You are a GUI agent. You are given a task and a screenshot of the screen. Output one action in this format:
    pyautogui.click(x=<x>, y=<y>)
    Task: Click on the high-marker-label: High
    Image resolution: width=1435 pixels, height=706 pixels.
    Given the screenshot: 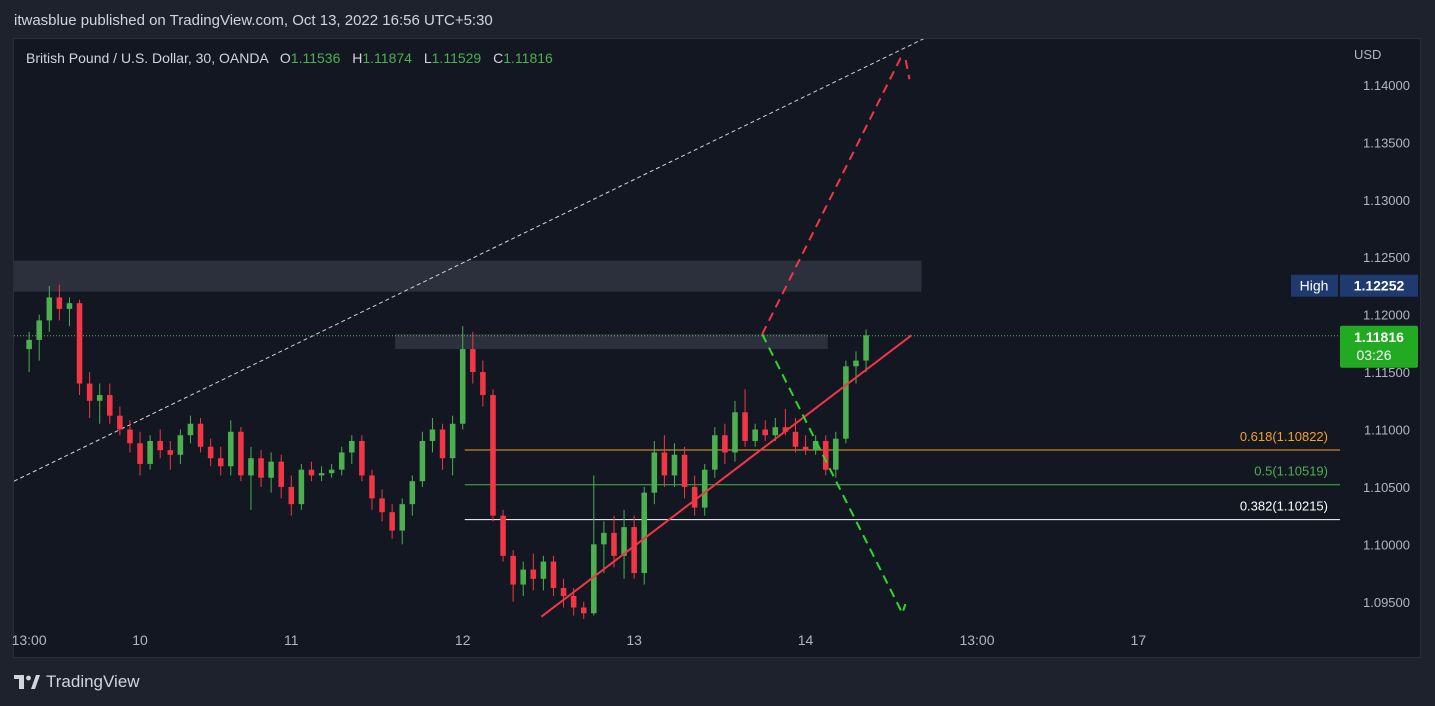 What is the action you would take?
    pyautogui.click(x=1314, y=286)
    